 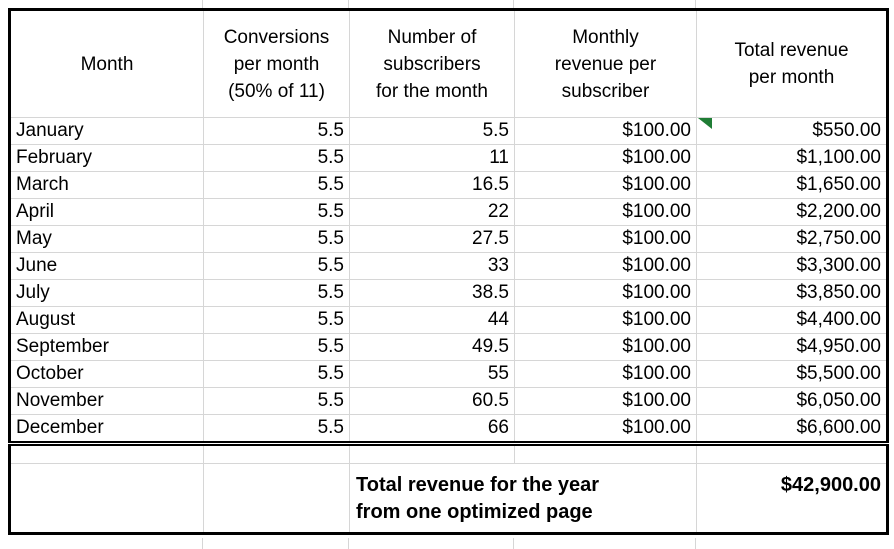 I want to click on cell-total_revenue: $6,050.00, so click(x=792, y=401).